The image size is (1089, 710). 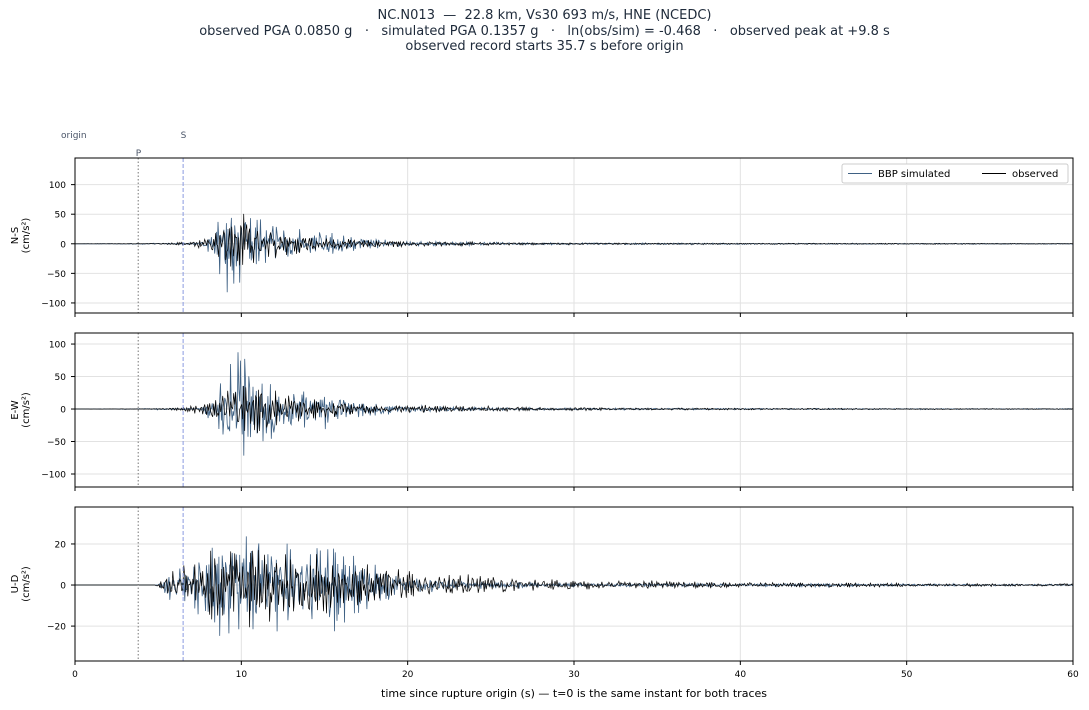 What do you see at coordinates (408, 675) in the screenshot?
I see `x-tick-label: 20` at bounding box center [408, 675].